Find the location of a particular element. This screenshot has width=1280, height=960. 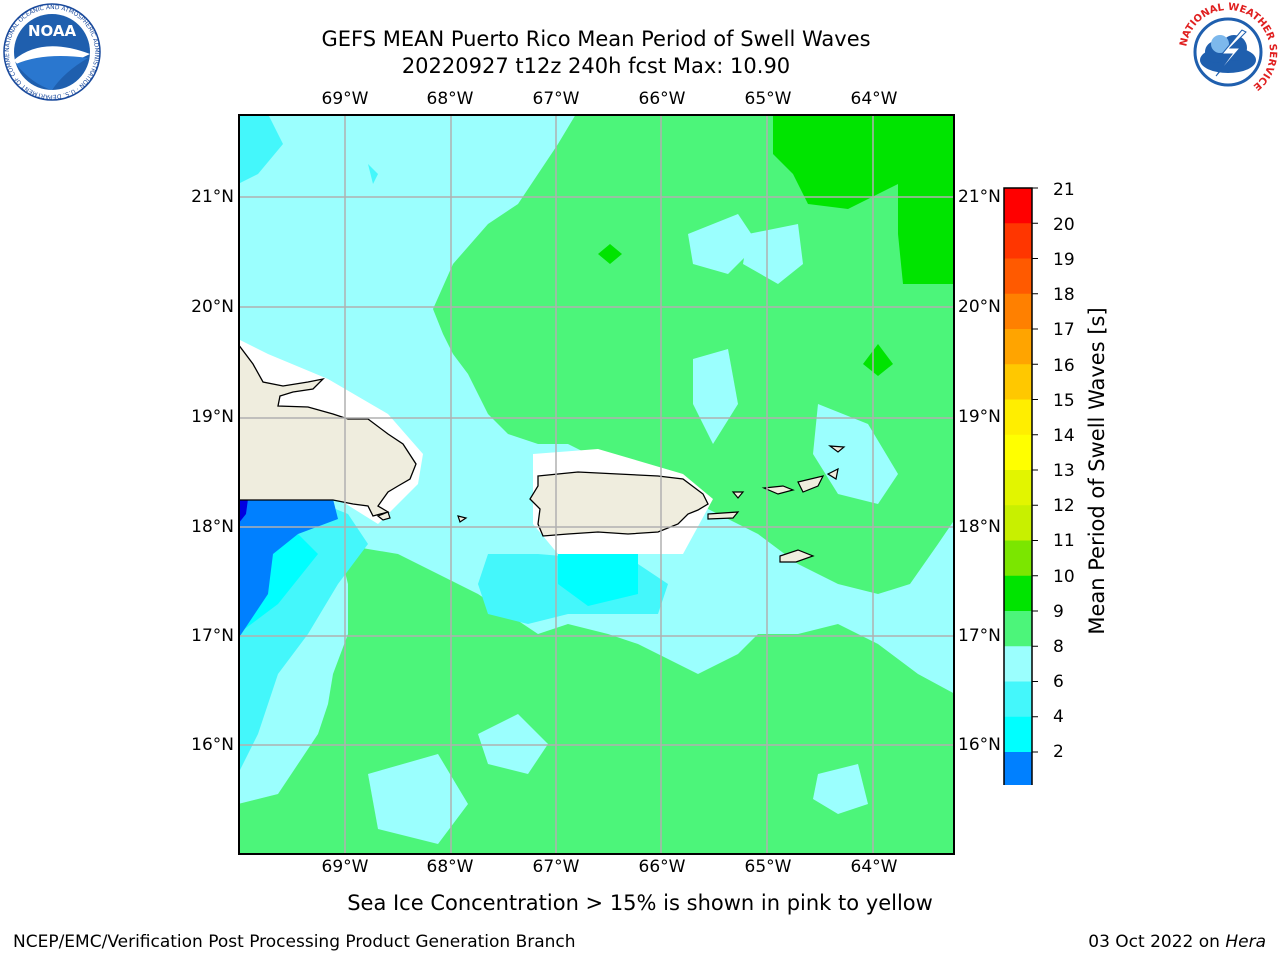

hispaniola-land is located at coordinates (327, 429).